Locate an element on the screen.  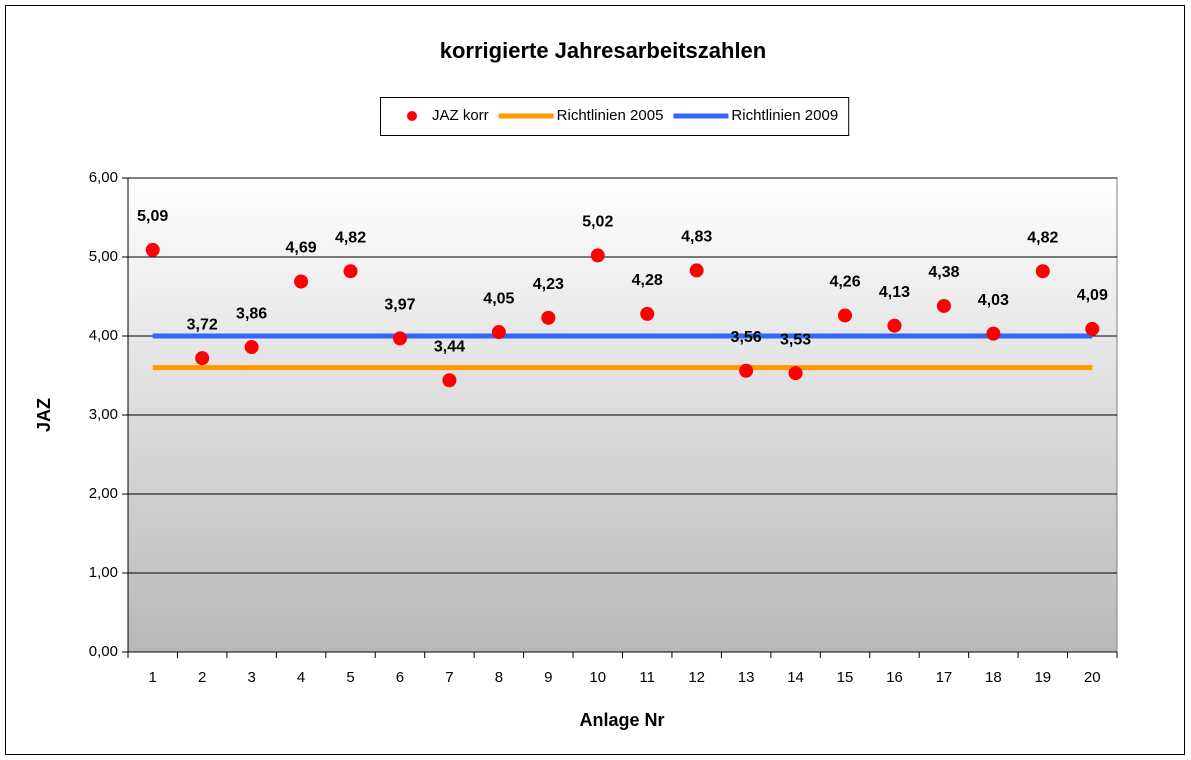
legend-marker is located at coordinates (412, 116).